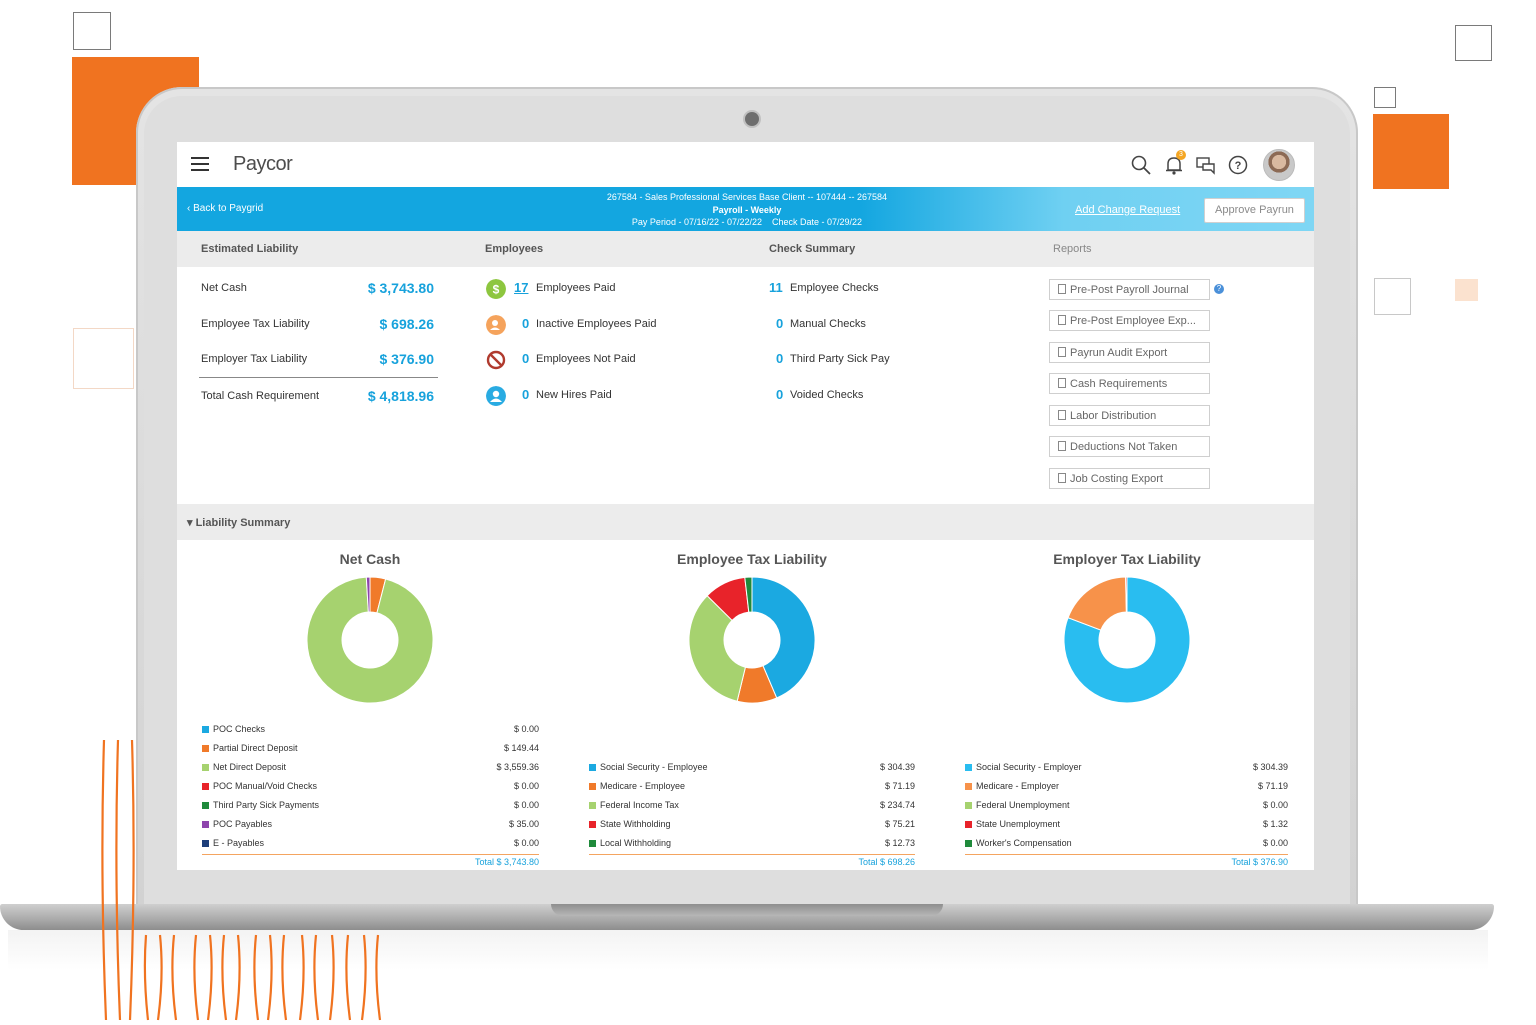 Image resolution: width=1536 pixels, height=1025 pixels. Describe the element at coordinates (370, 789) in the screenshot. I see `legend-row: POC Manual/Void Checks $ 0.00` at that location.